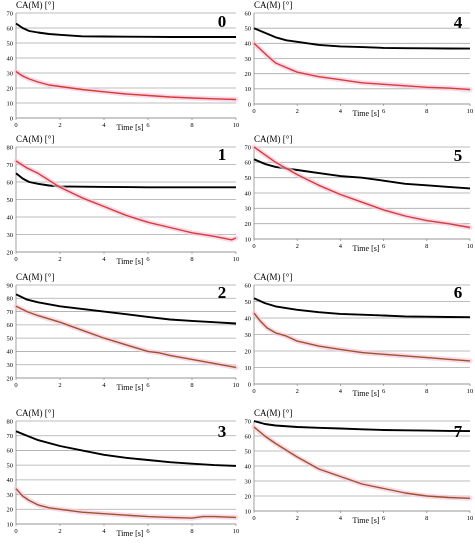 Image resolution: width=475 pixels, height=550 pixels. What do you see at coordinates (458, 155) in the screenshot?
I see `panel-label: 5` at bounding box center [458, 155].